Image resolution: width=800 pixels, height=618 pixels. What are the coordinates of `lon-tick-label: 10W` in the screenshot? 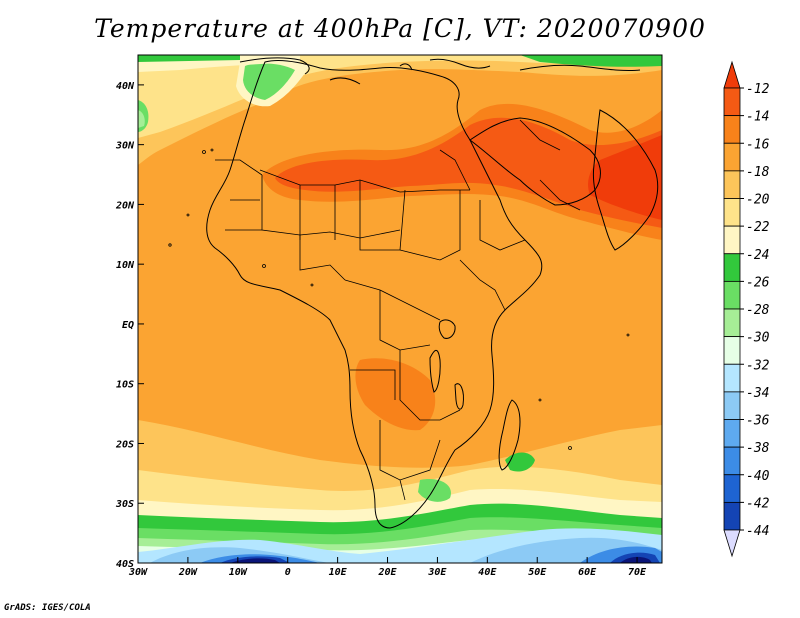 It's located at (238, 572).